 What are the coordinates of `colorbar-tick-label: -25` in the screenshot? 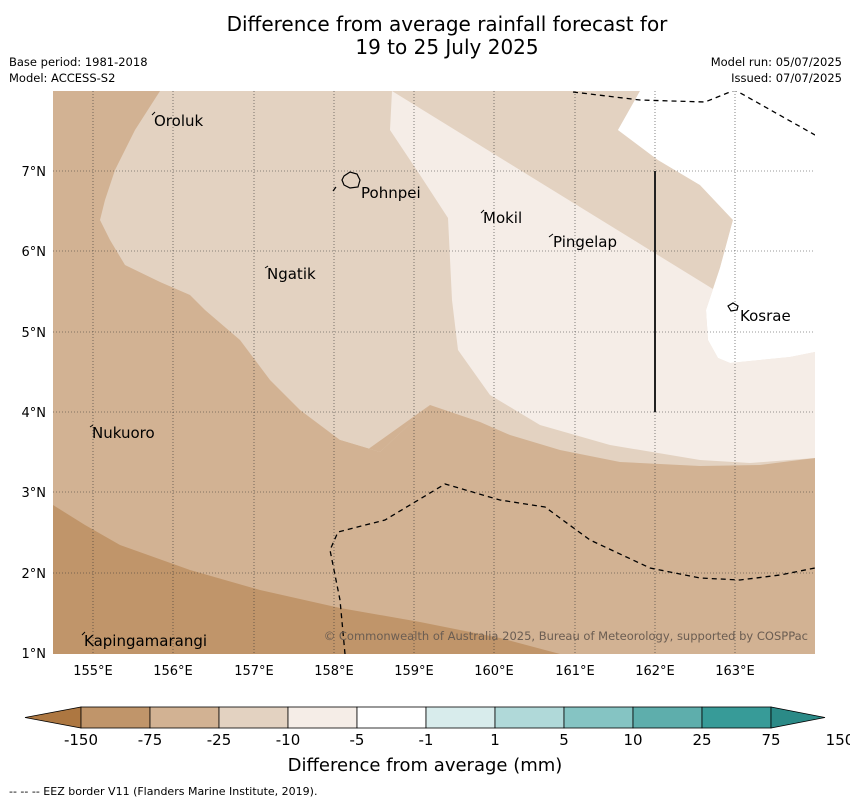 It's located at (219, 740).